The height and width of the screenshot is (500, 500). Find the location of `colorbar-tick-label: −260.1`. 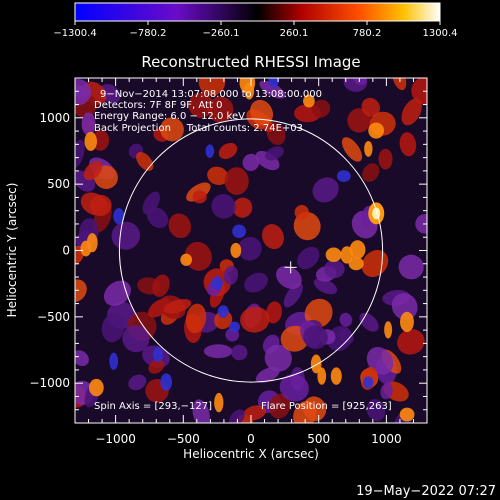

colorbar-tick-label: −260.1 is located at coordinates (220, 33).